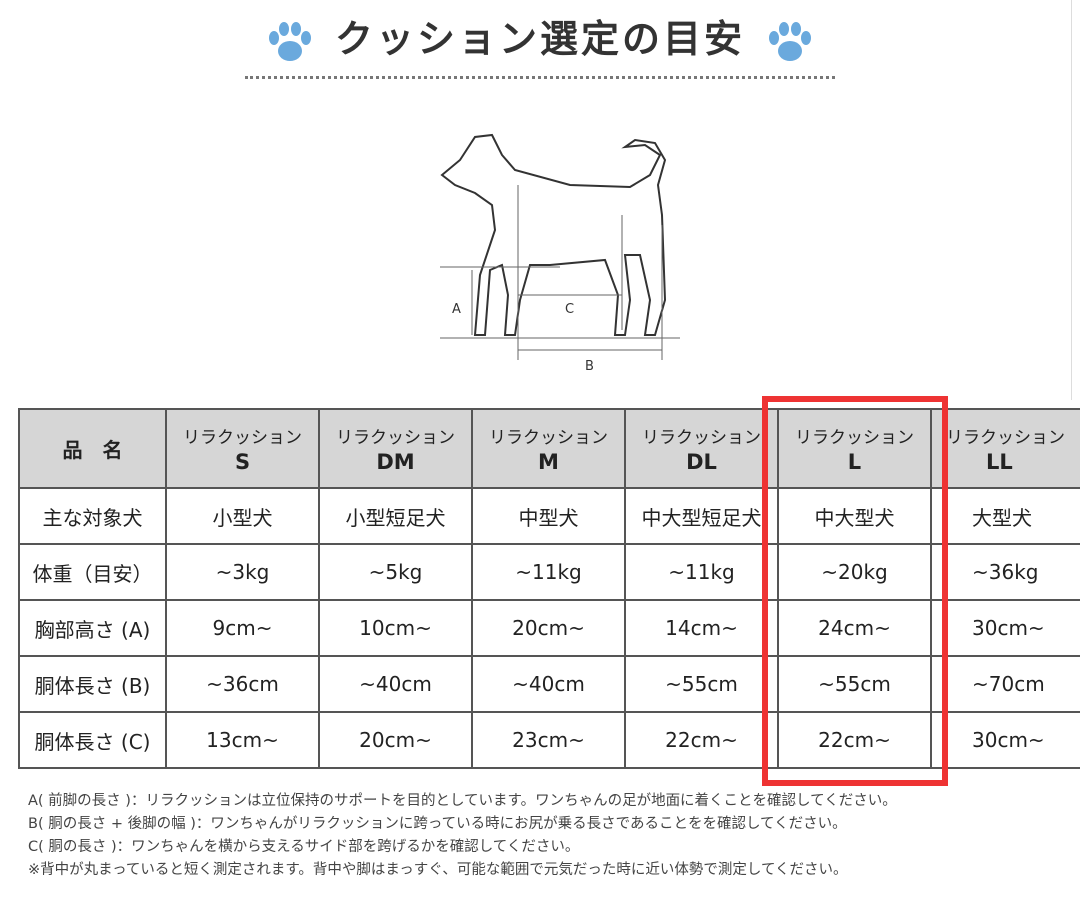 Image resolution: width=1080 pixels, height=903 pixels. Describe the element at coordinates (539, 39) in the screenshot. I see `title-text: クッション選定の目安` at that location.